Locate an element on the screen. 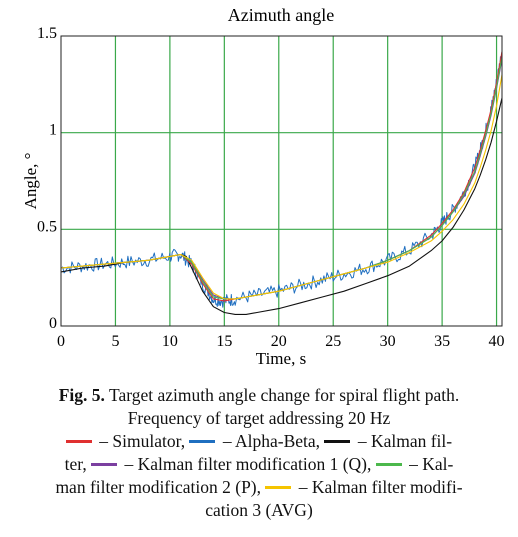 This screenshot has height=537, width=518. legend-swatch-simulator is located at coordinates (78, 442).